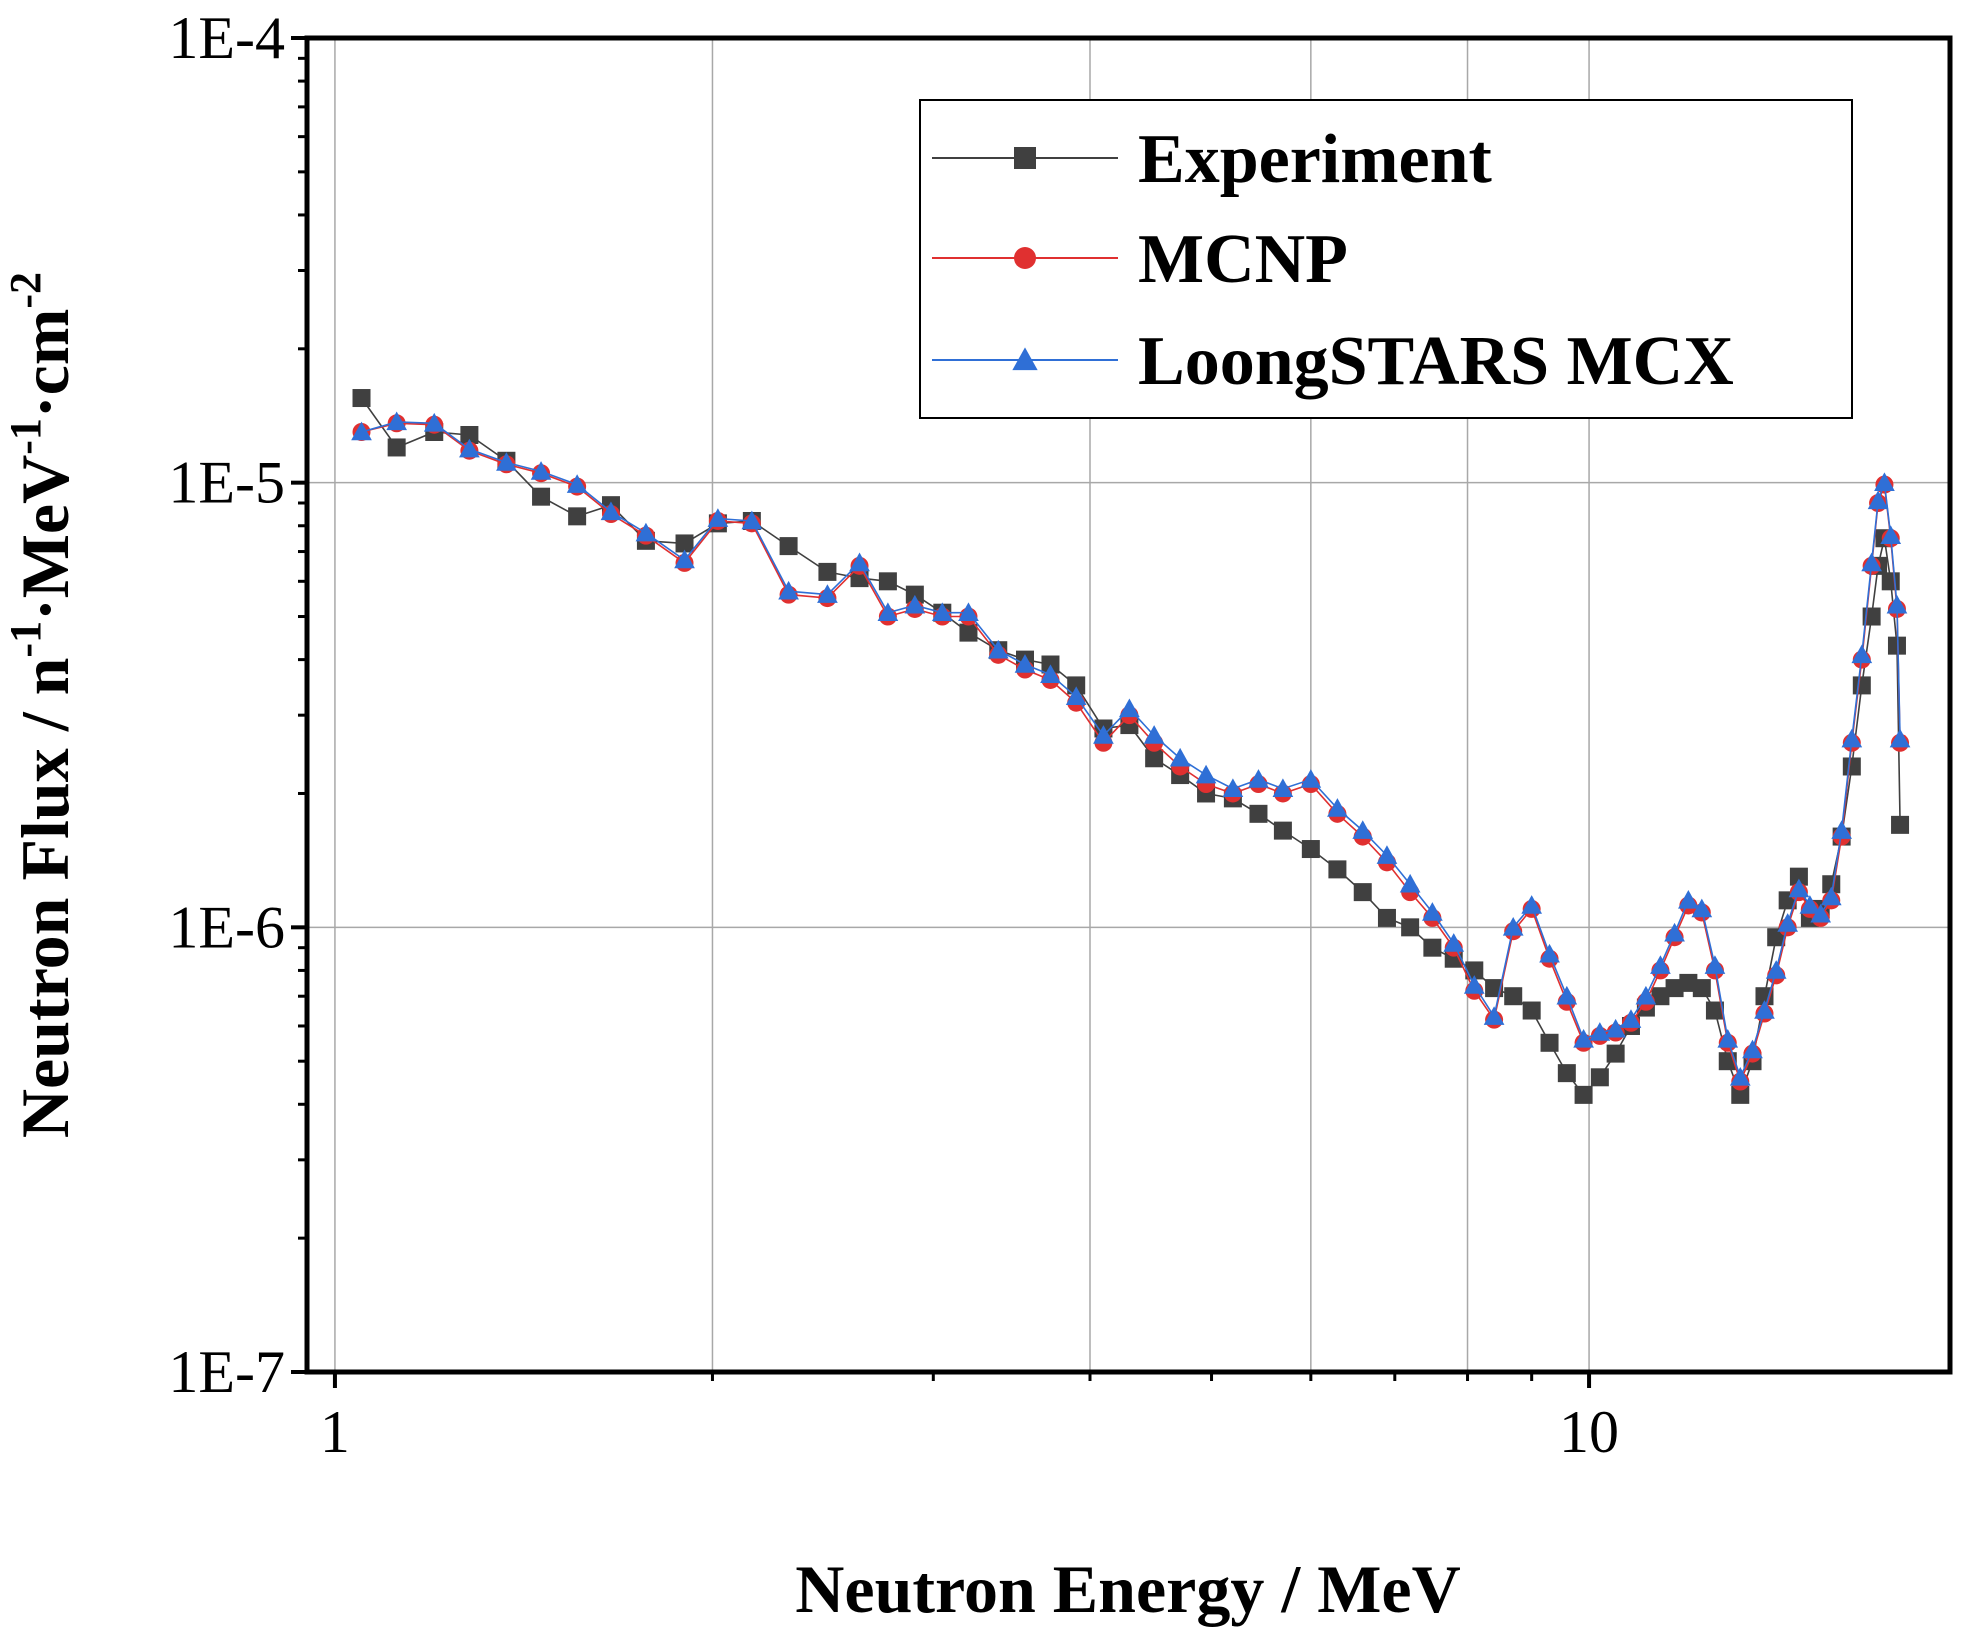  I want to click on y-tick-label: 1E-6, so click(226, 927).